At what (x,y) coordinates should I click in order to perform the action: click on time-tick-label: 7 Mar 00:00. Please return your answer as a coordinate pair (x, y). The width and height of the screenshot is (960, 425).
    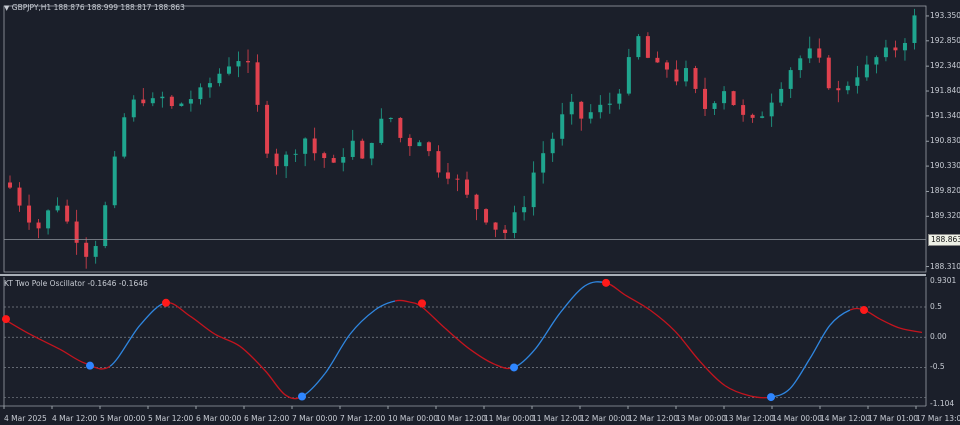
    Looking at the image, I should click on (315, 418).